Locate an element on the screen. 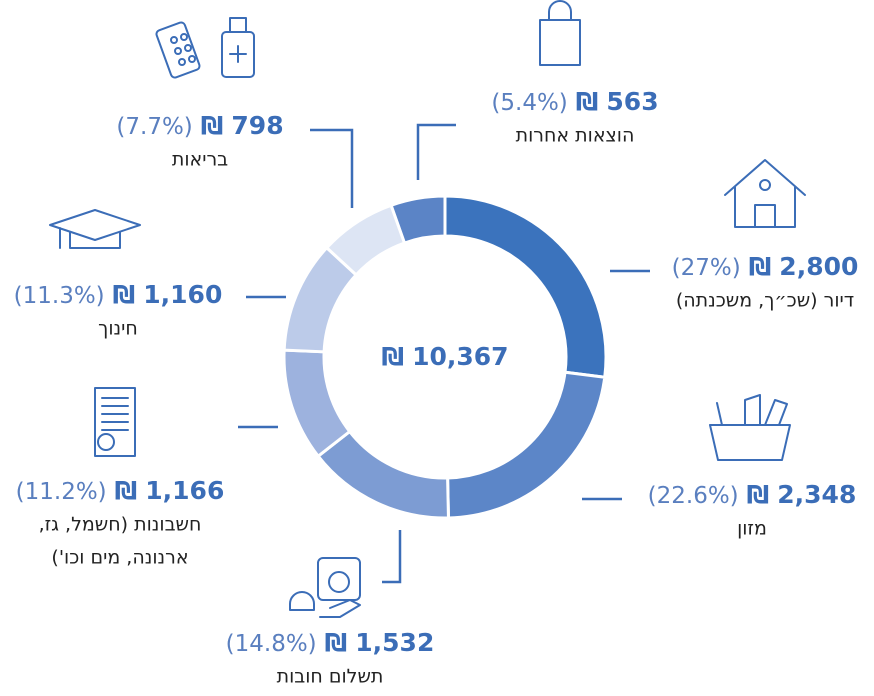 This screenshot has width=874, height=696. amount-label: (7.7%) ₪ 798 is located at coordinates (199, 125).